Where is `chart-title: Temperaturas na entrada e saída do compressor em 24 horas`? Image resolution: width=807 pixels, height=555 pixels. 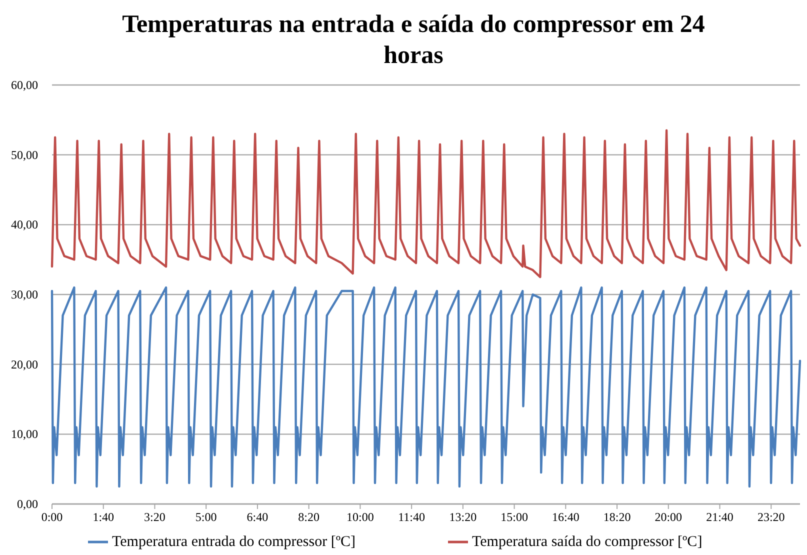
chart-title: Temperaturas na entrada e saída do compressor em 24 horas is located at coordinates (414, 40).